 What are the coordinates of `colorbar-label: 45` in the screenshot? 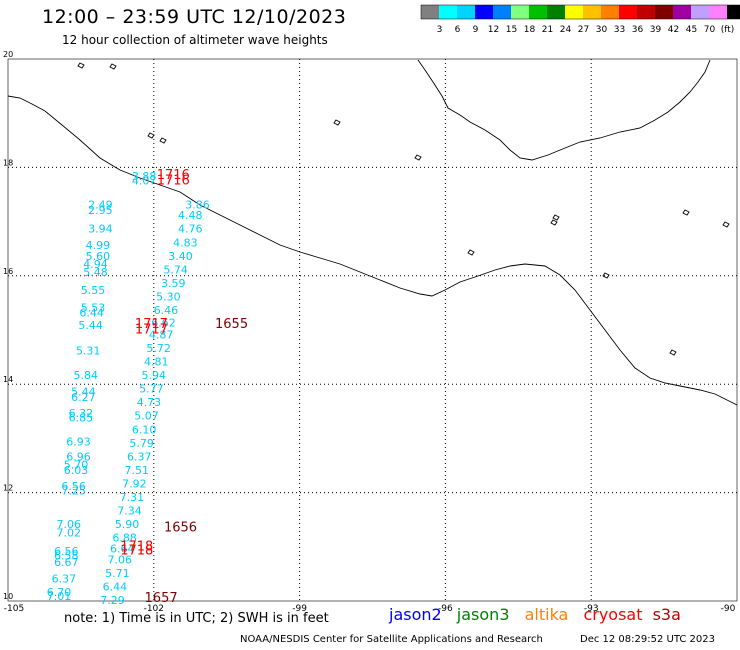 It's located at (691, 30).